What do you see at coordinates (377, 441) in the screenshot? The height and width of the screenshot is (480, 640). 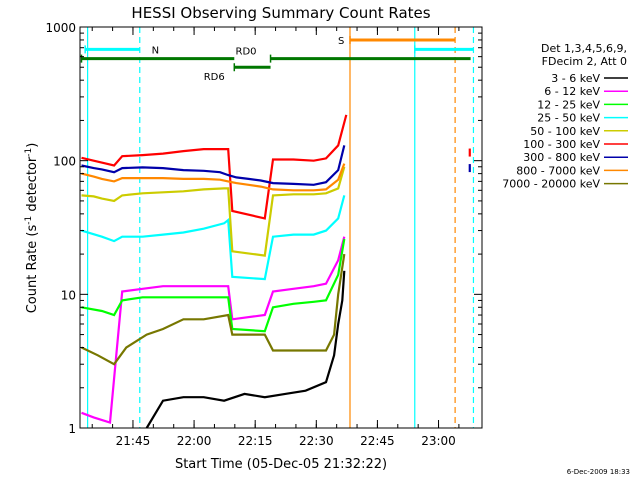 I see `x-tick-label-4: 22:45` at bounding box center [377, 441].